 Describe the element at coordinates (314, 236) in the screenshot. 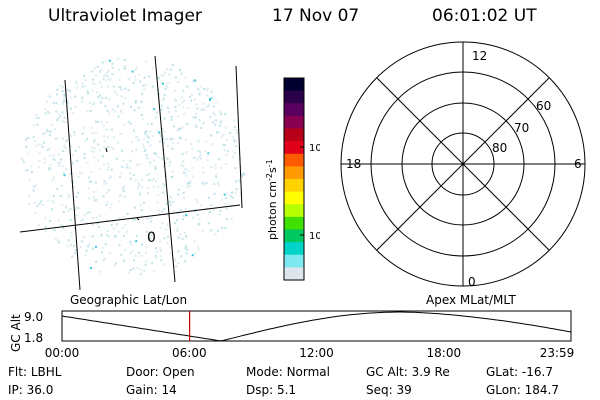

I see `colorbar-tick-label-10: 10` at that location.